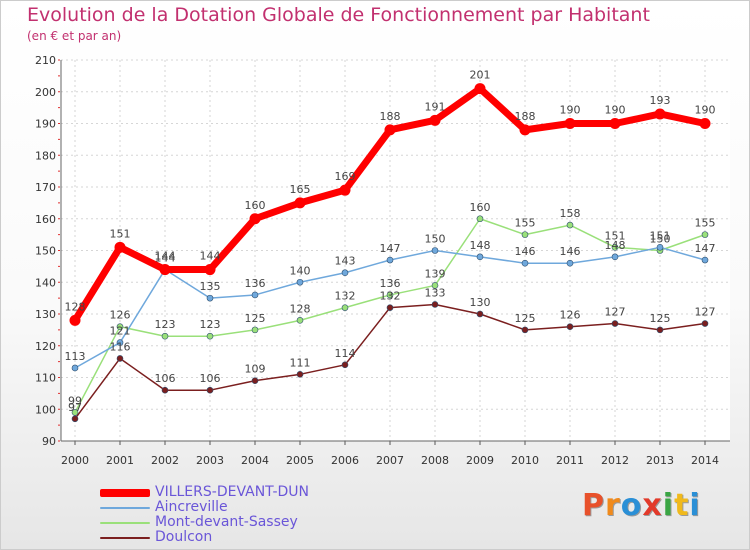 The width and height of the screenshot is (750, 550). What do you see at coordinates (593, 505) in the screenshot?
I see `logo-letter: P` at bounding box center [593, 505].